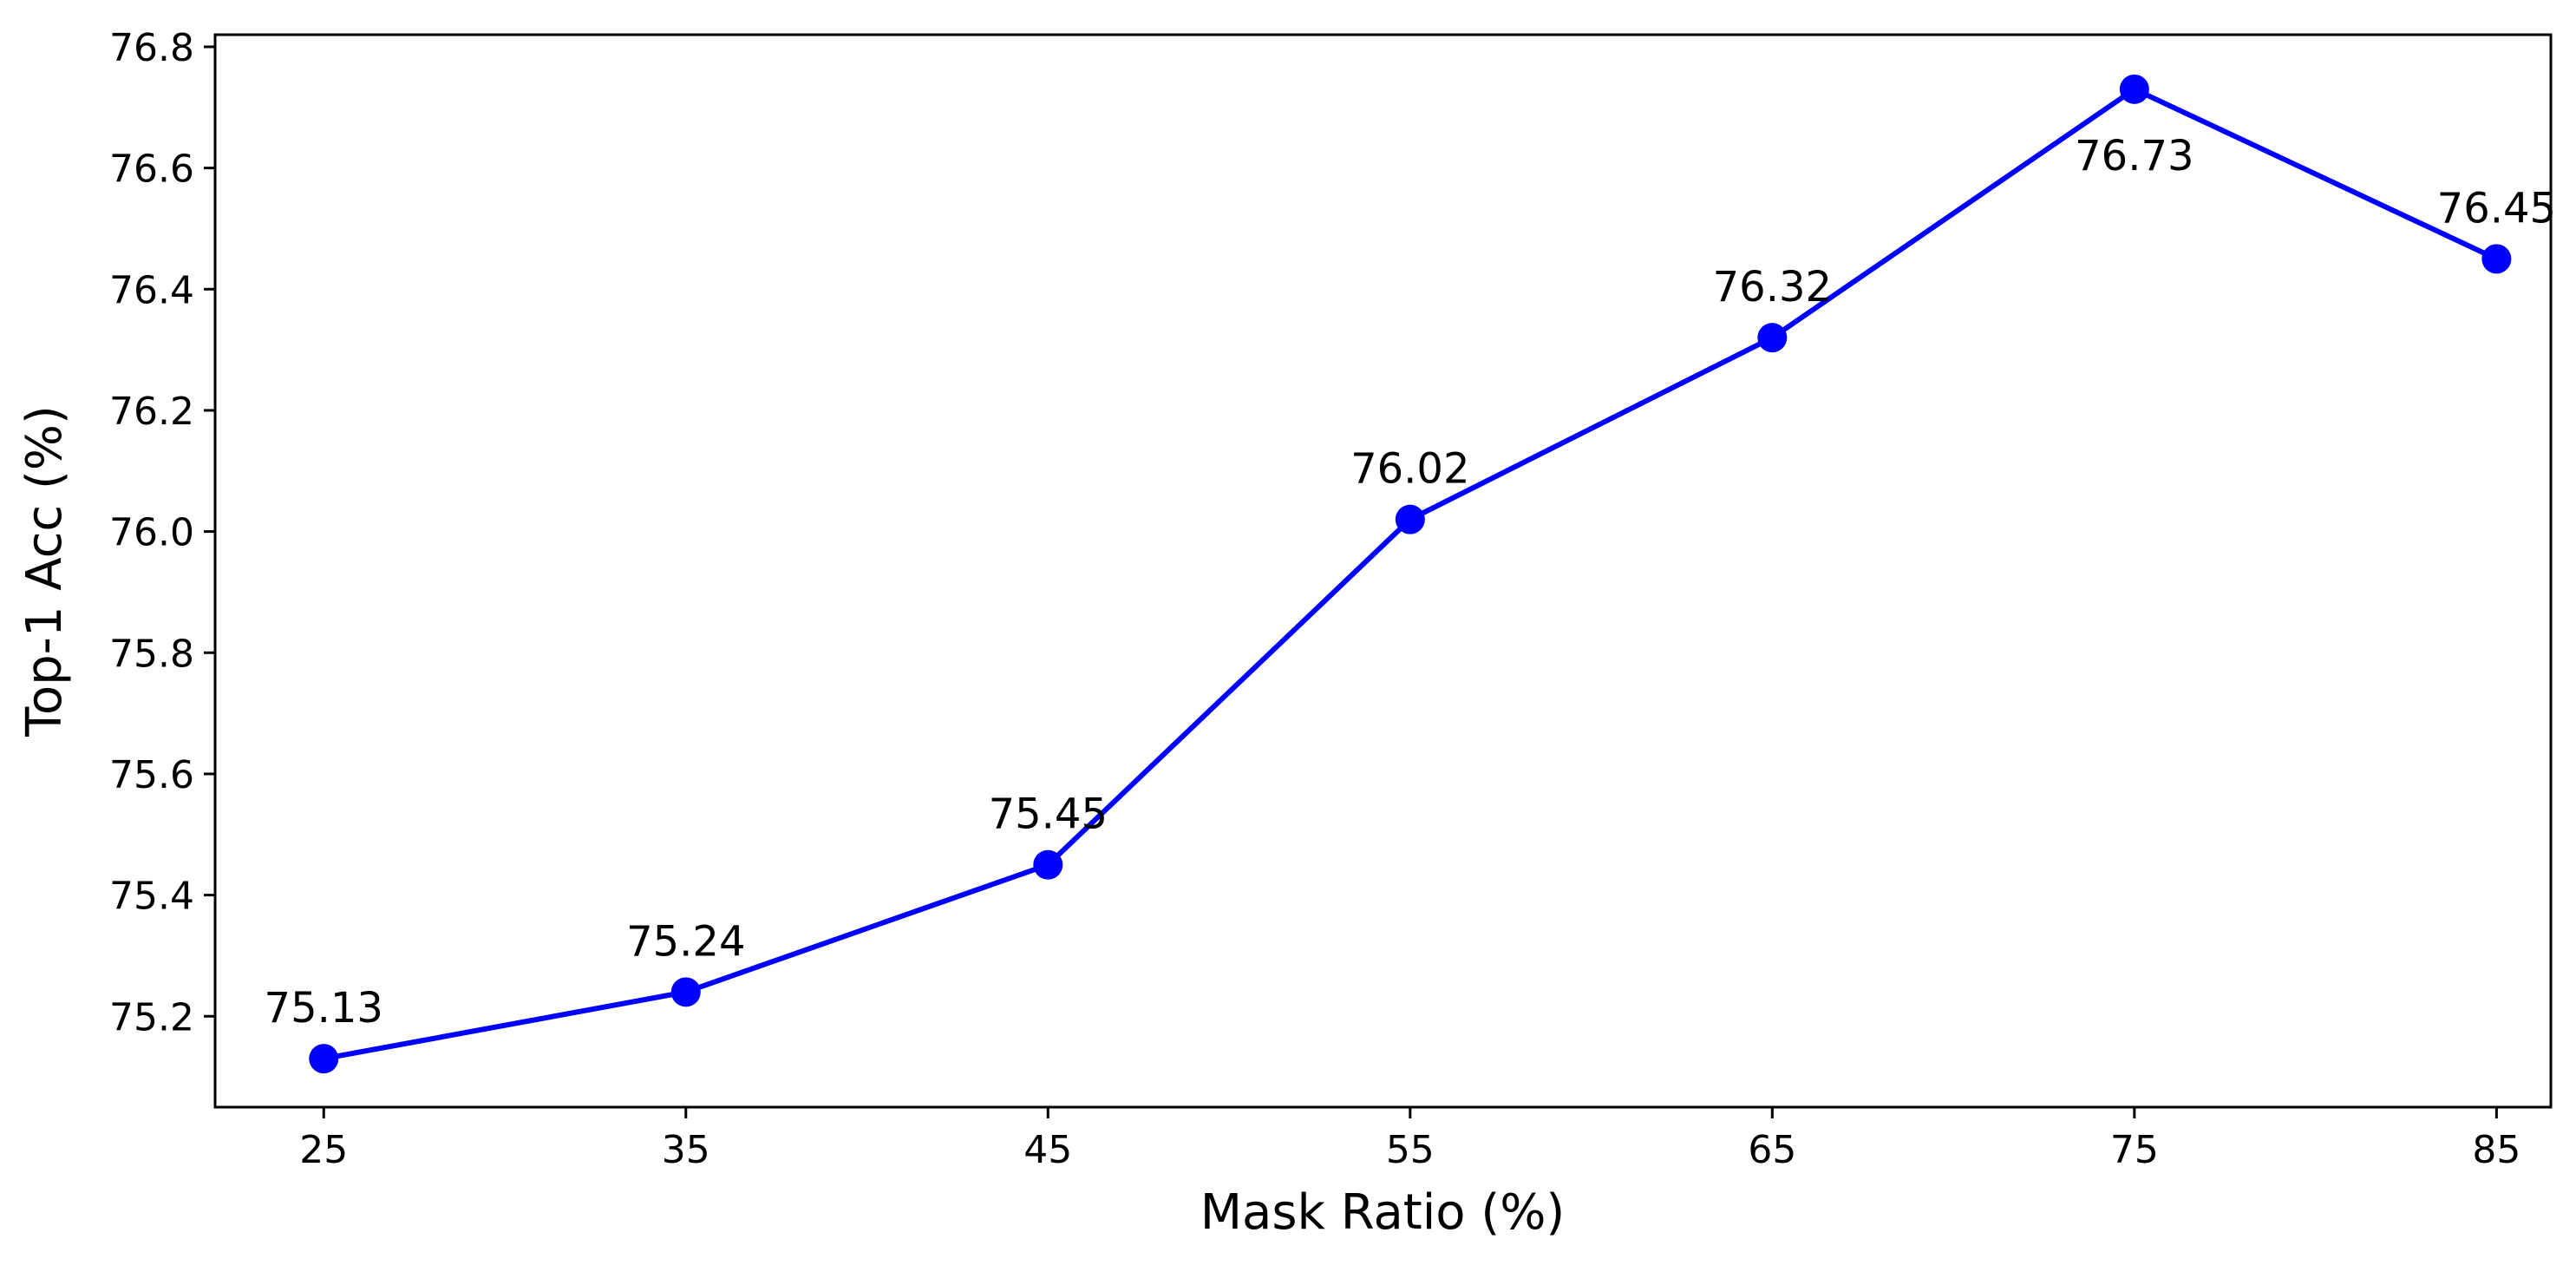 Image resolution: width=2576 pixels, height=1272 pixels. What do you see at coordinates (151, 170) in the screenshot?
I see `y-tick-label: 76.6` at bounding box center [151, 170].